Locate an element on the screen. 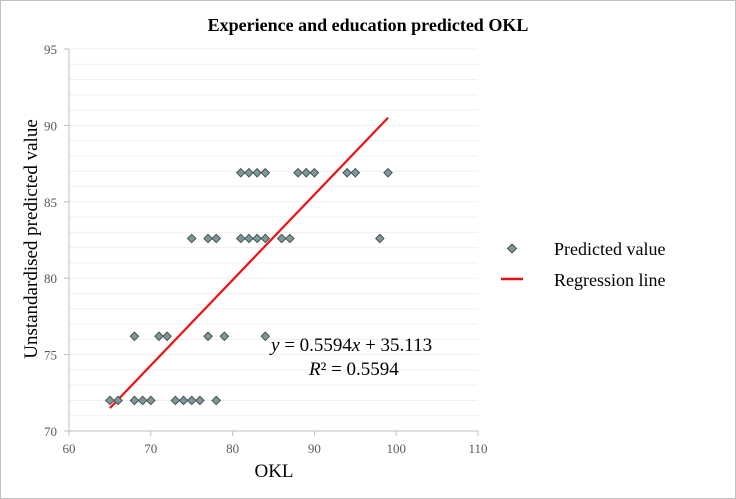  x-axis-ticks: 60 70 80 90 100 110 is located at coordinates (275, 443).